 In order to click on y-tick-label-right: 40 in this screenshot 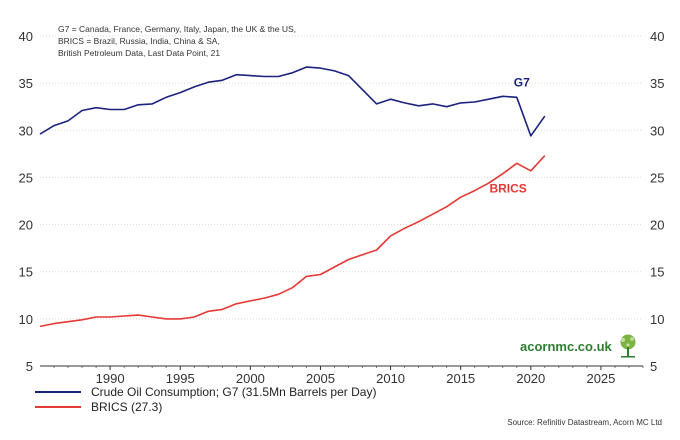, I will do `click(657, 36)`.